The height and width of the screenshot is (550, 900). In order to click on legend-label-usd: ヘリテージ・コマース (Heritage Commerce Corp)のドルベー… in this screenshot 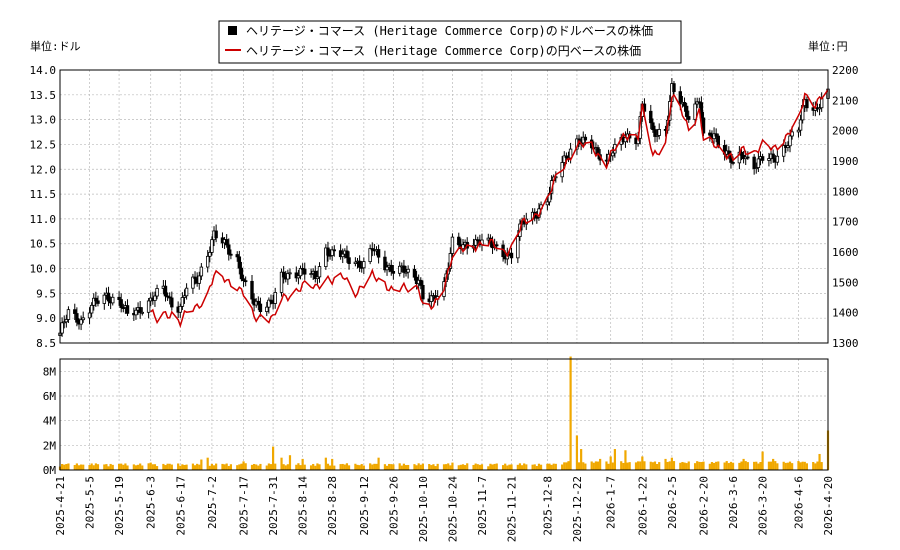, I will do `click(449, 30)`.